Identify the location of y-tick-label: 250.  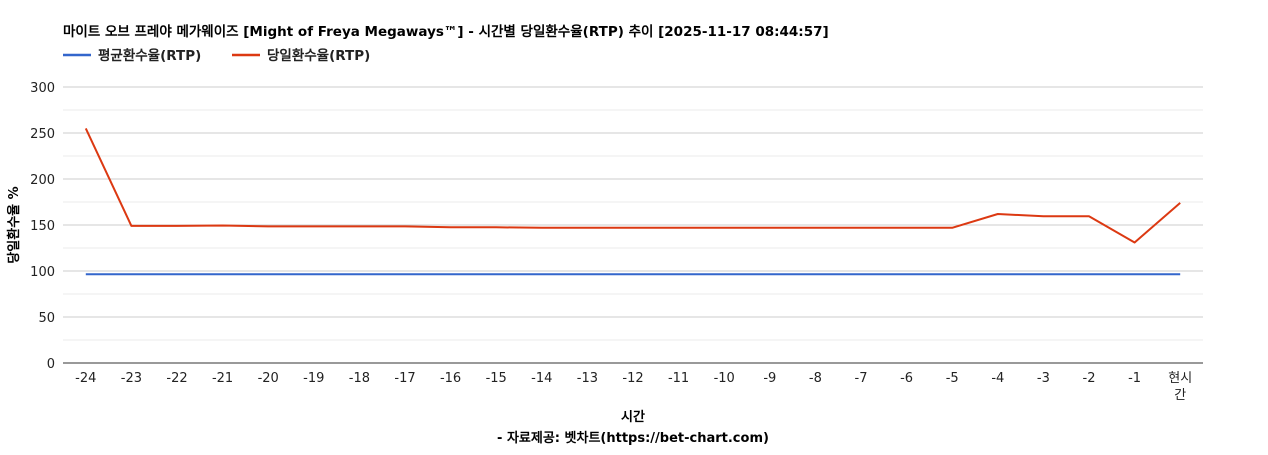
(42, 134).